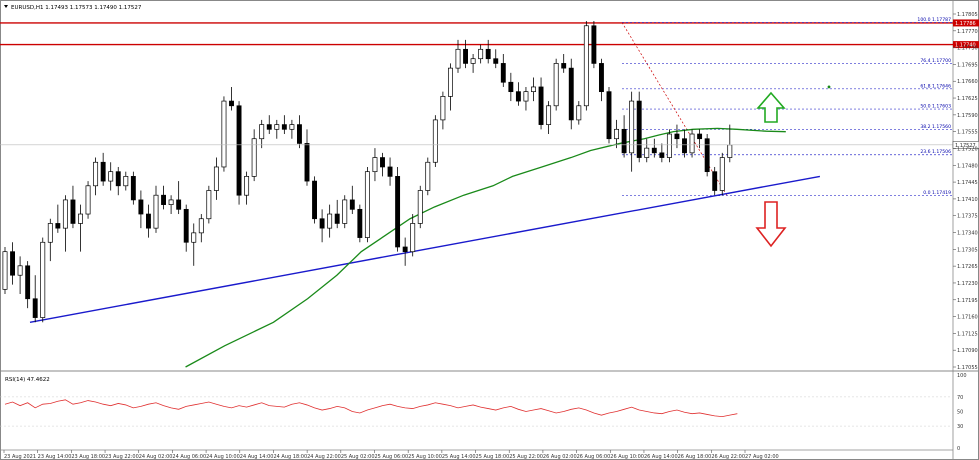  What do you see at coordinates (728, 457) in the screenshot?
I see `time-tick-label: 26 Aug 22:00` at bounding box center [728, 457].